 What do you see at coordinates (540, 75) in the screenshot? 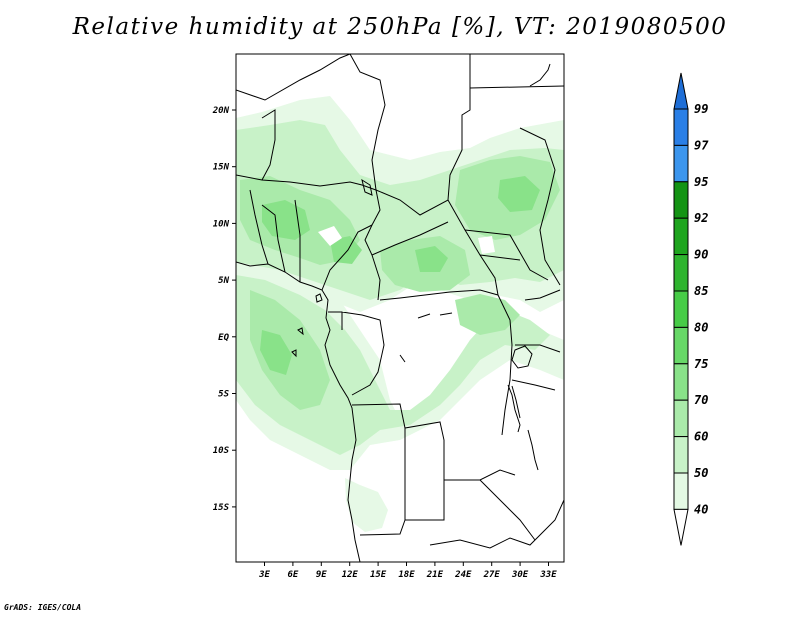
I see `nile-coast-ne` at bounding box center [540, 75].